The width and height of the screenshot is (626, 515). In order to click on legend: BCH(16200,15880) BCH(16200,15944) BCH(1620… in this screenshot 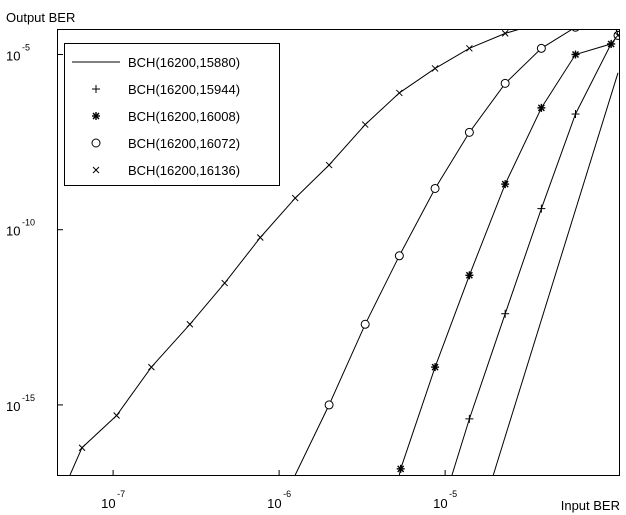, I will do `click(172, 114)`.